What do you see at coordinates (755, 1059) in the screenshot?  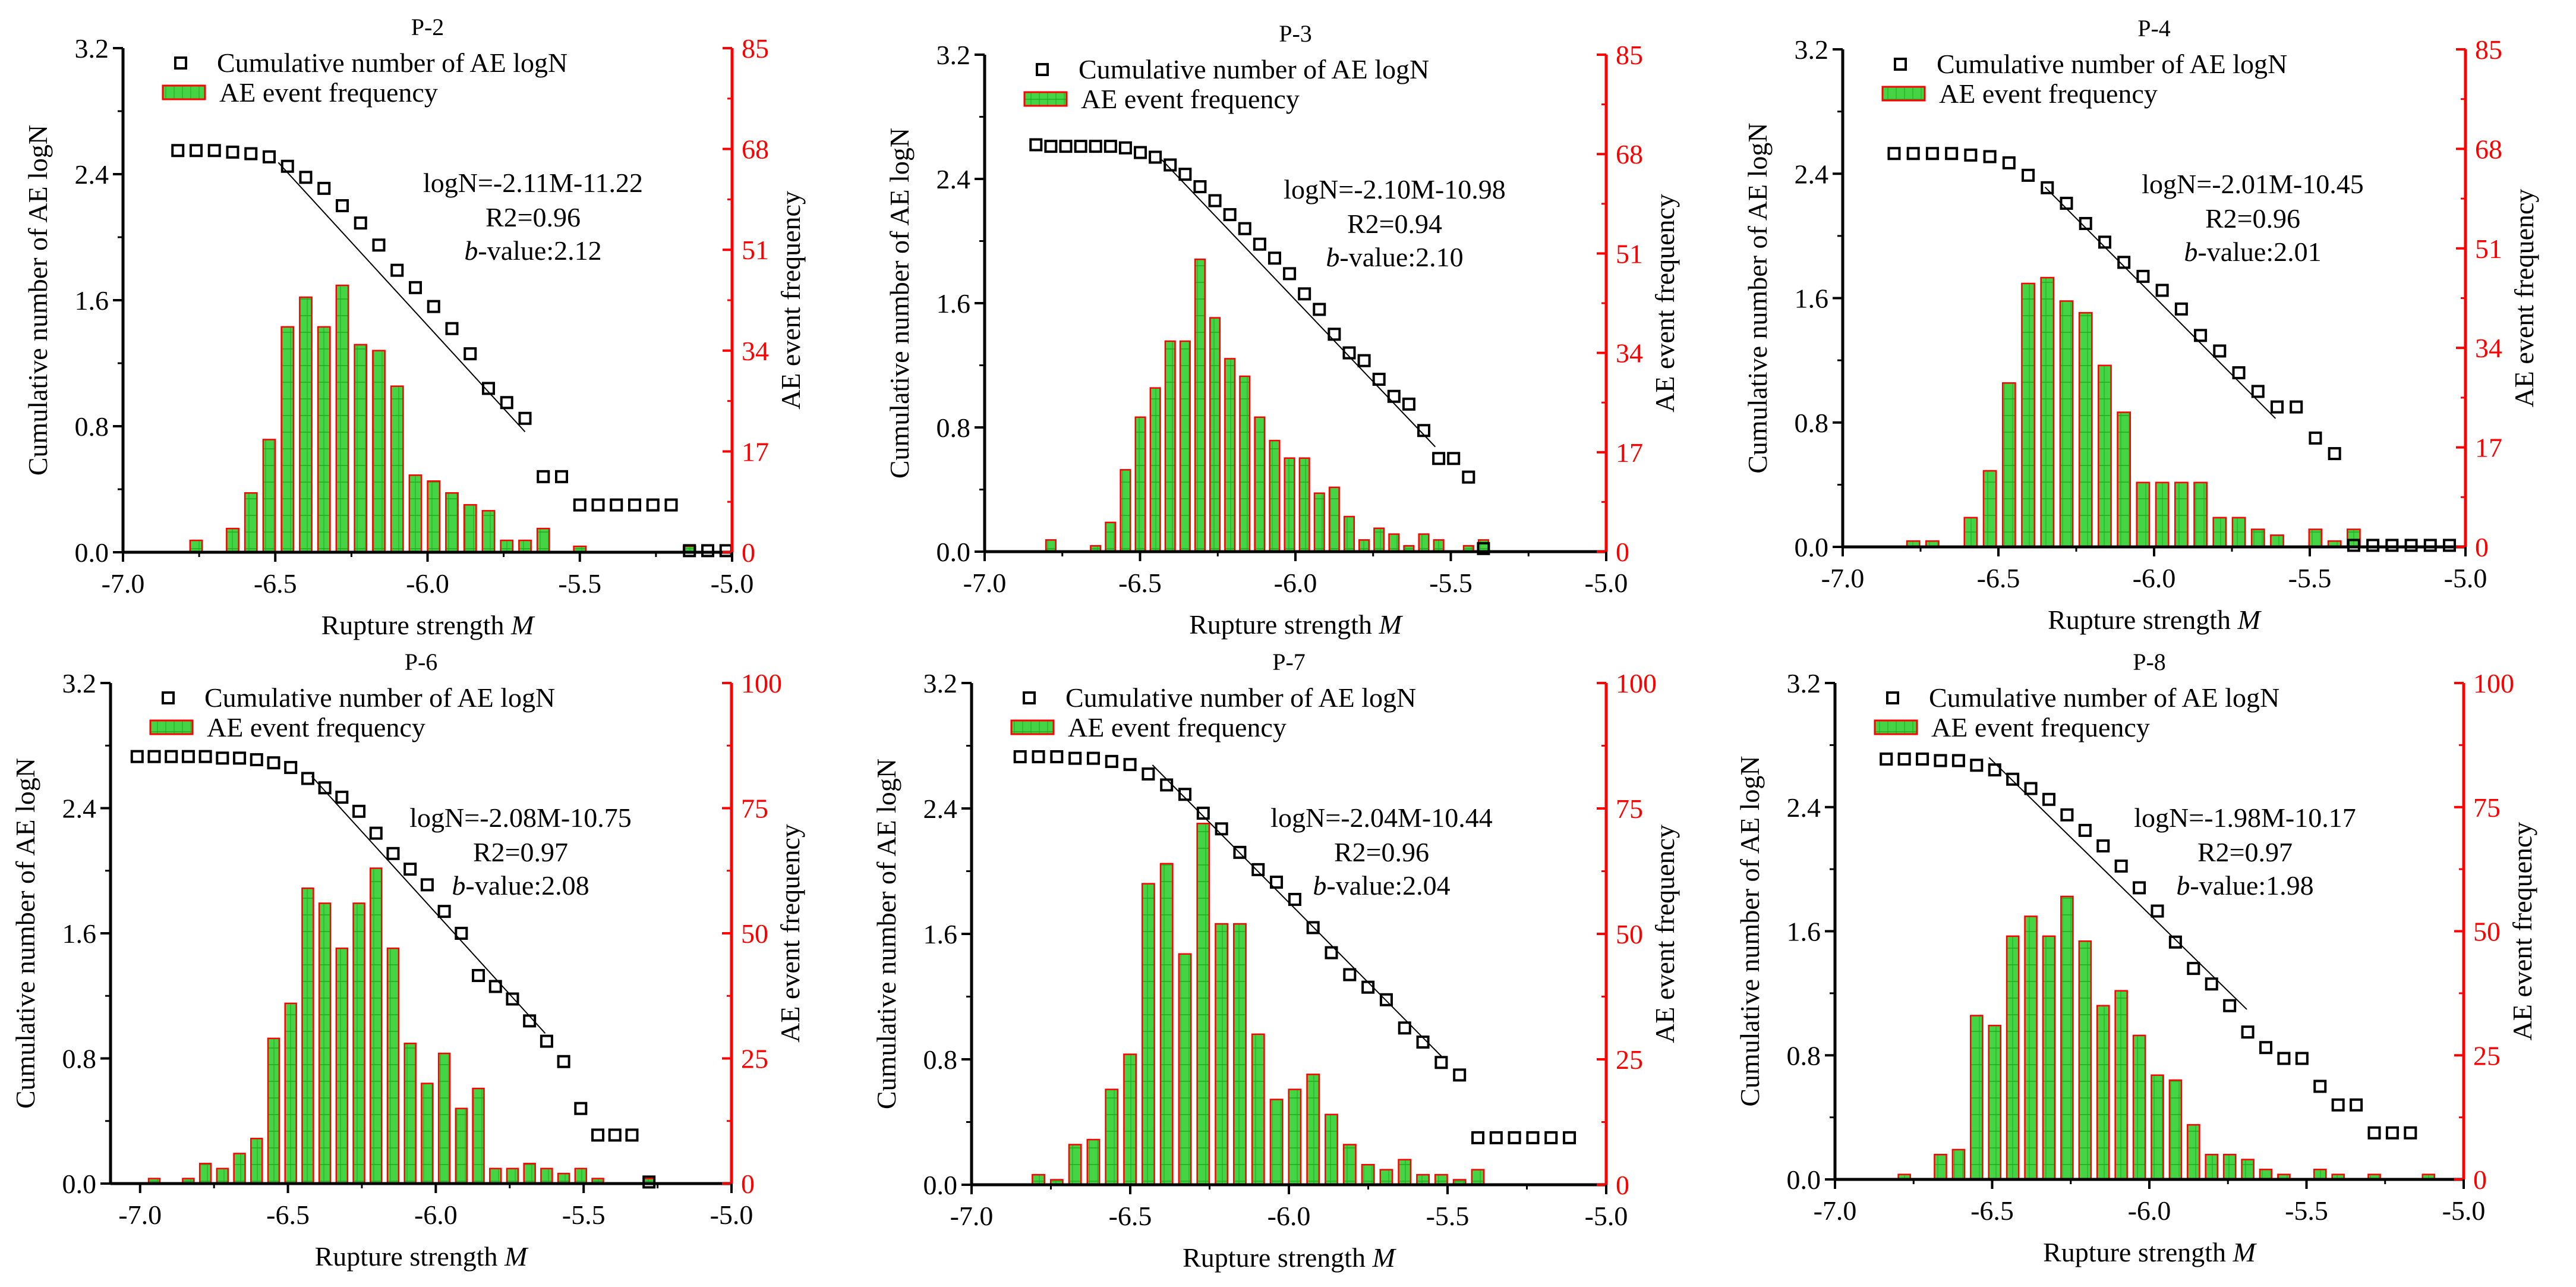 I see `y2-tick-label: 25` at bounding box center [755, 1059].